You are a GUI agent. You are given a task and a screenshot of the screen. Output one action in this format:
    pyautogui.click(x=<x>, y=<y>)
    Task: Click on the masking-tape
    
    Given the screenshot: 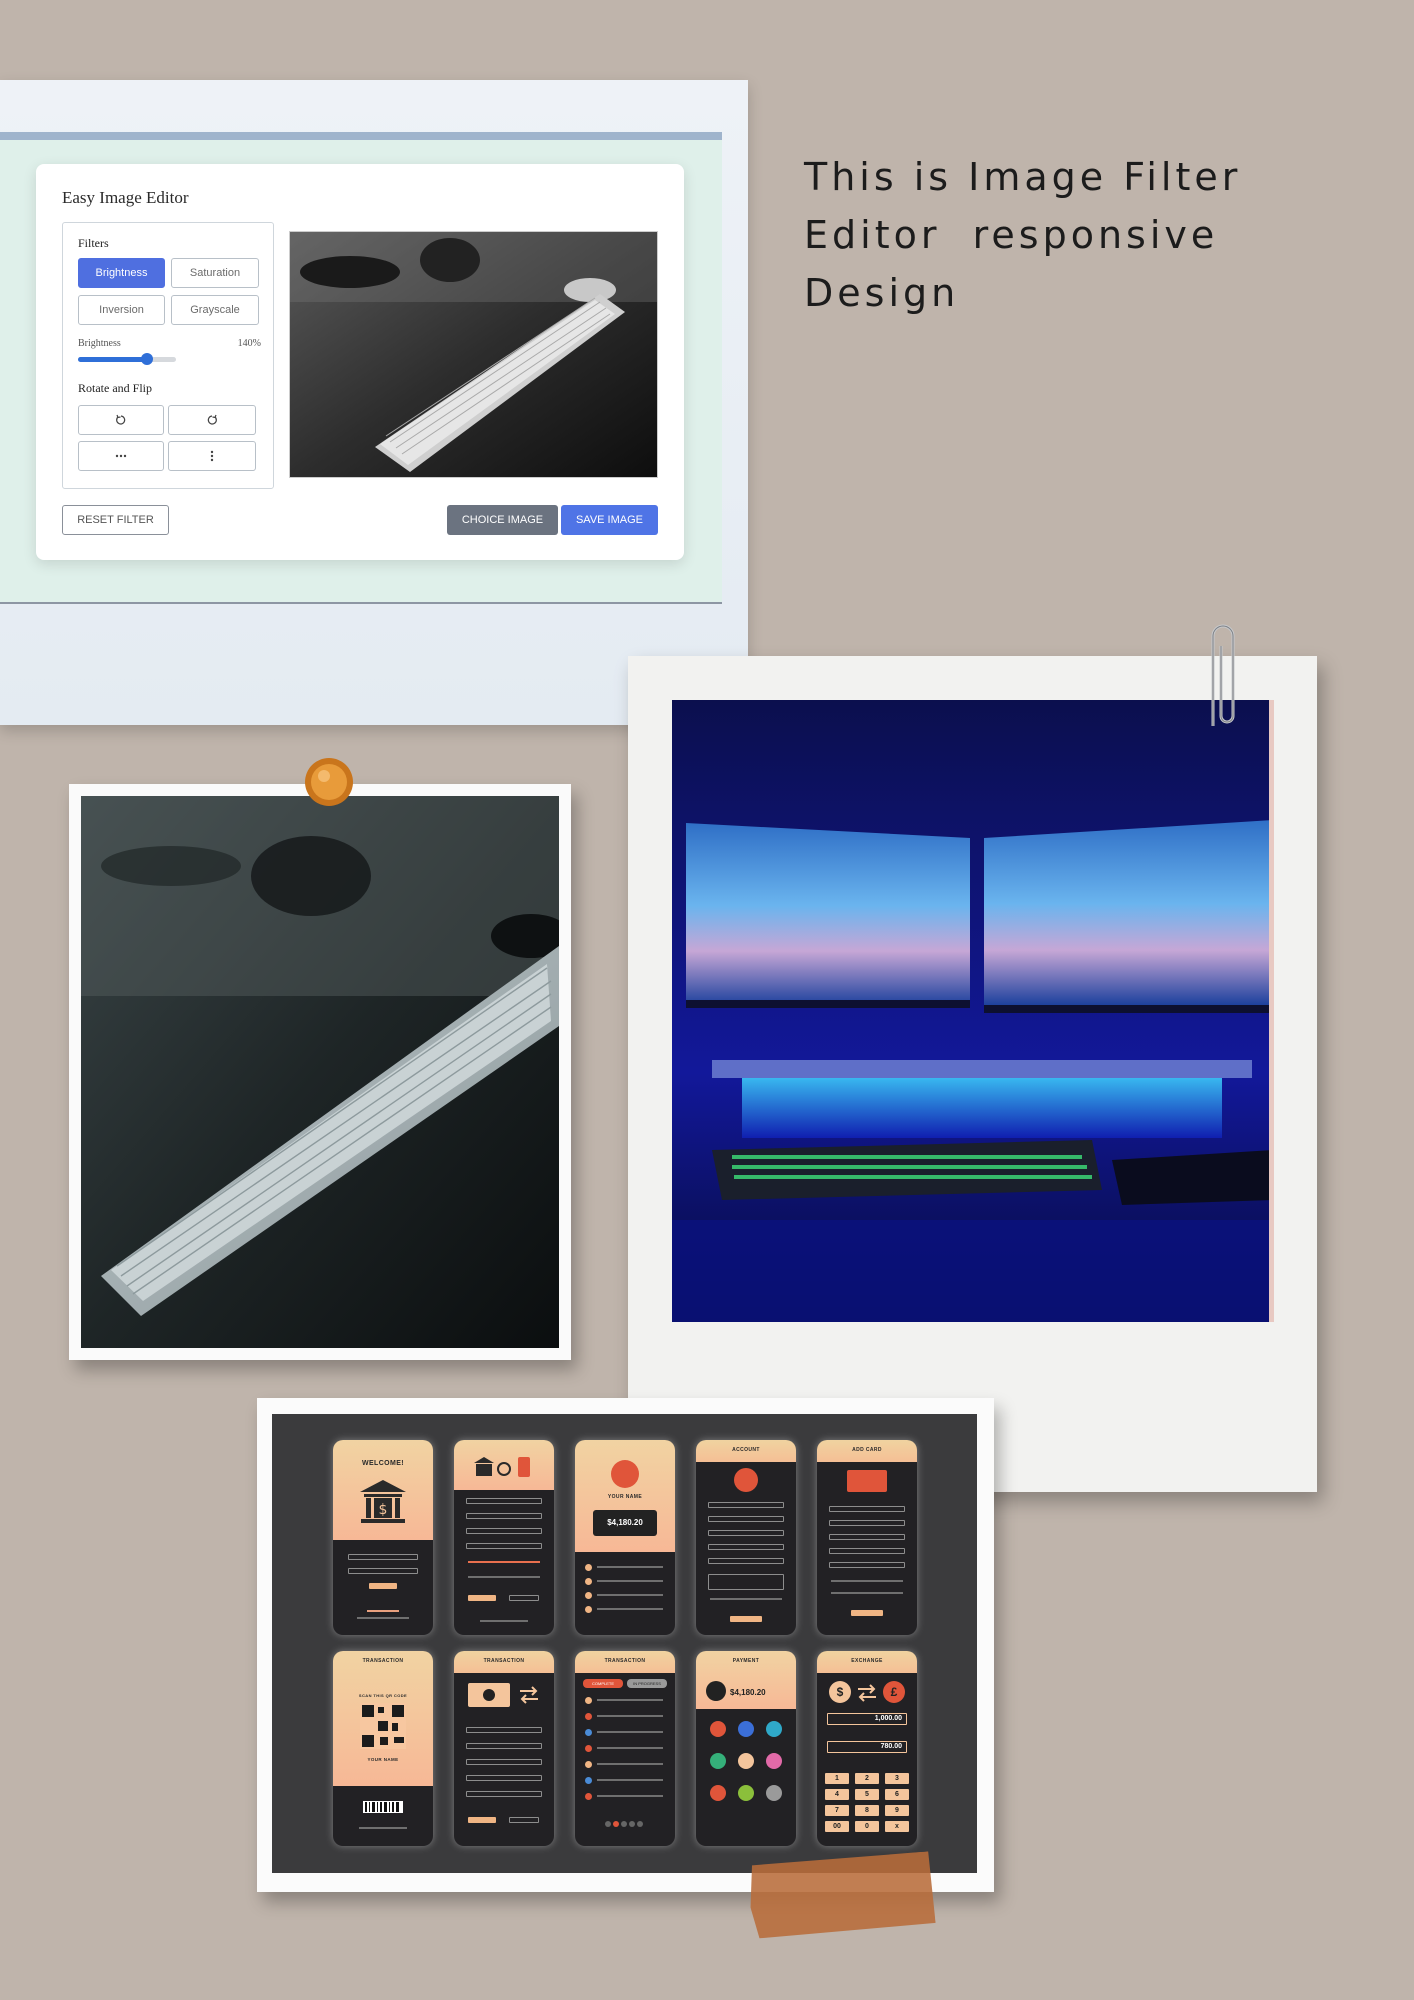 What is the action you would take?
    pyautogui.click(x=842, y=1895)
    